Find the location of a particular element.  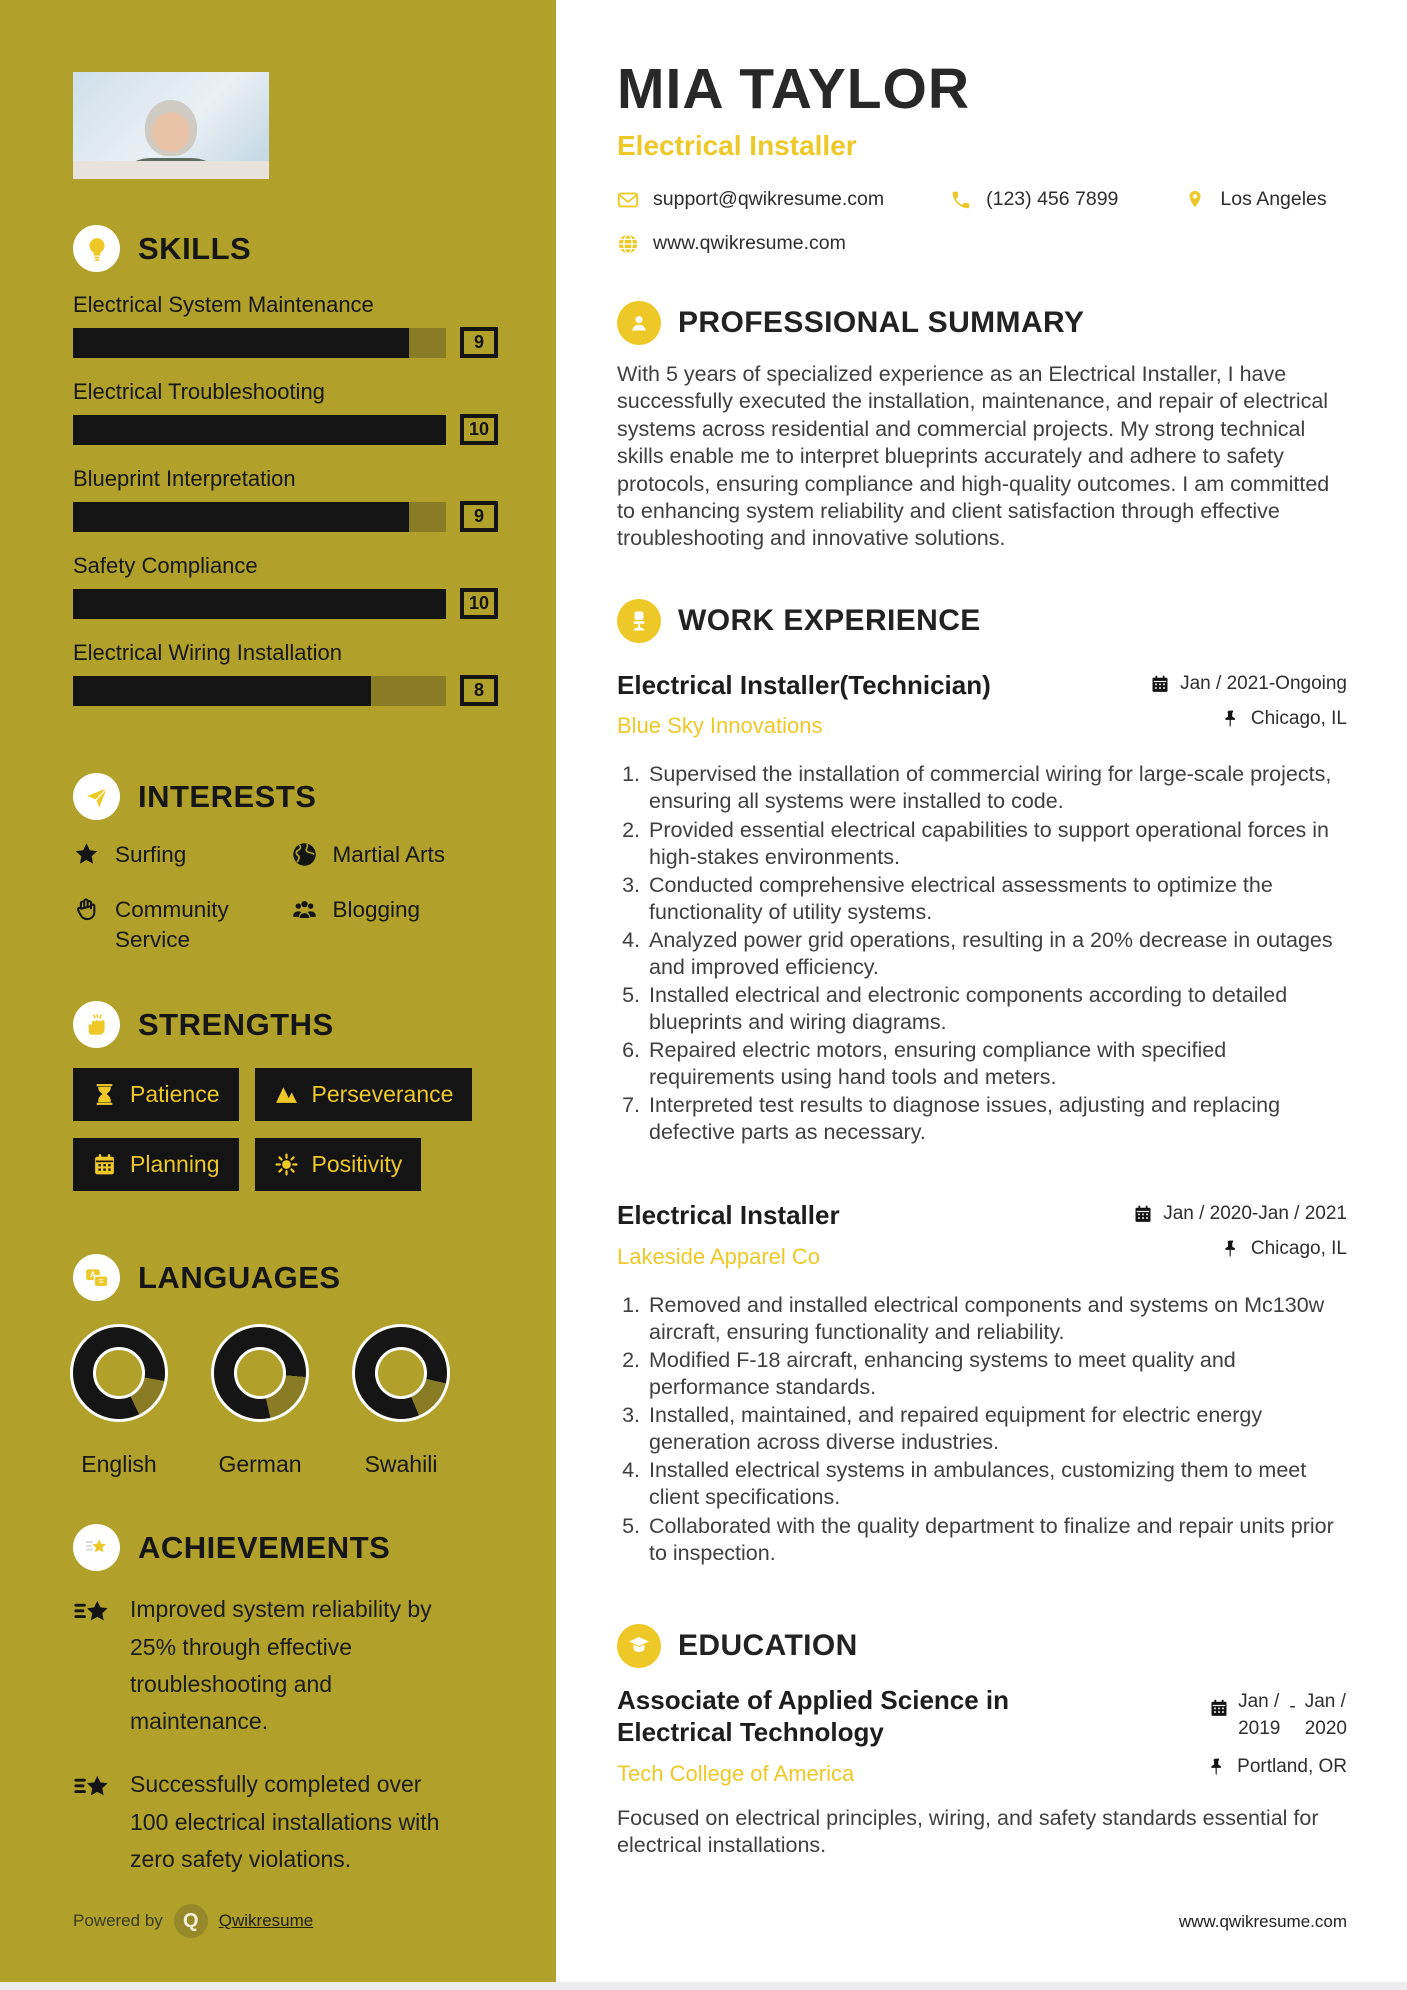

person-name: MIA TAYLOR is located at coordinates (794, 89).